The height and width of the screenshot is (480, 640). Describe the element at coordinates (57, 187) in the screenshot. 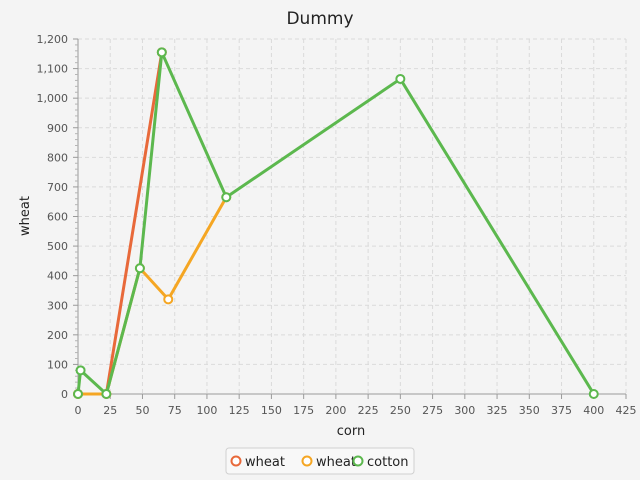

I see `y-tick-label: 700` at that location.